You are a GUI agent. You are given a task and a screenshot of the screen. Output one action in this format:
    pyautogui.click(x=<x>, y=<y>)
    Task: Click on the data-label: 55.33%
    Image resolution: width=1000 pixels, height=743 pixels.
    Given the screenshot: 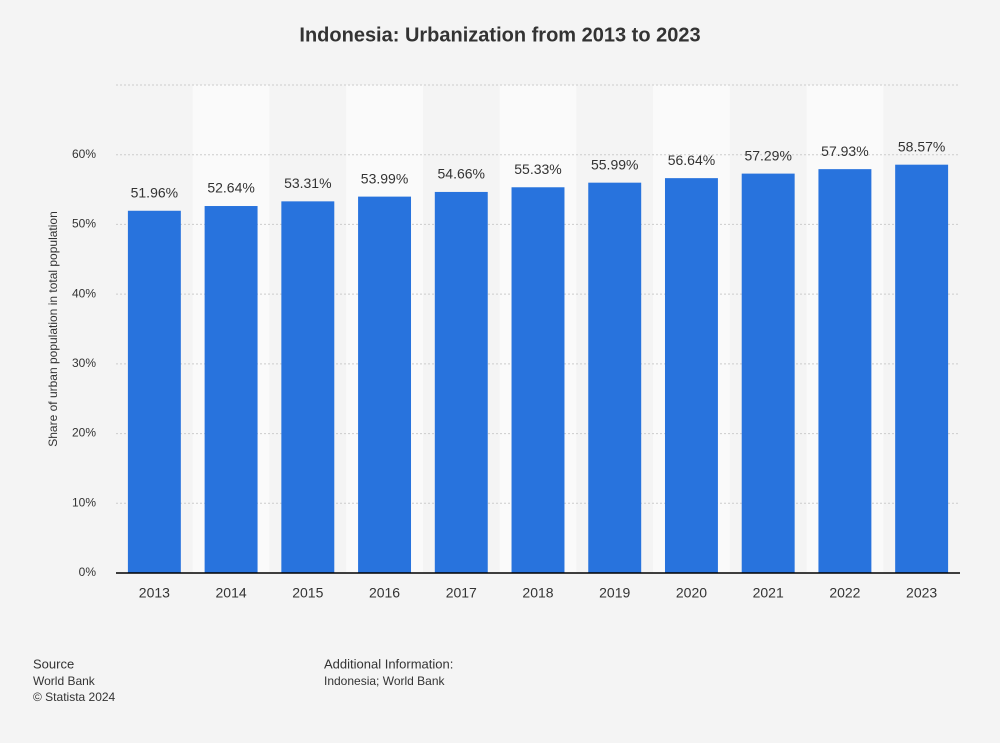 What is the action you would take?
    pyautogui.click(x=537, y=169)
    